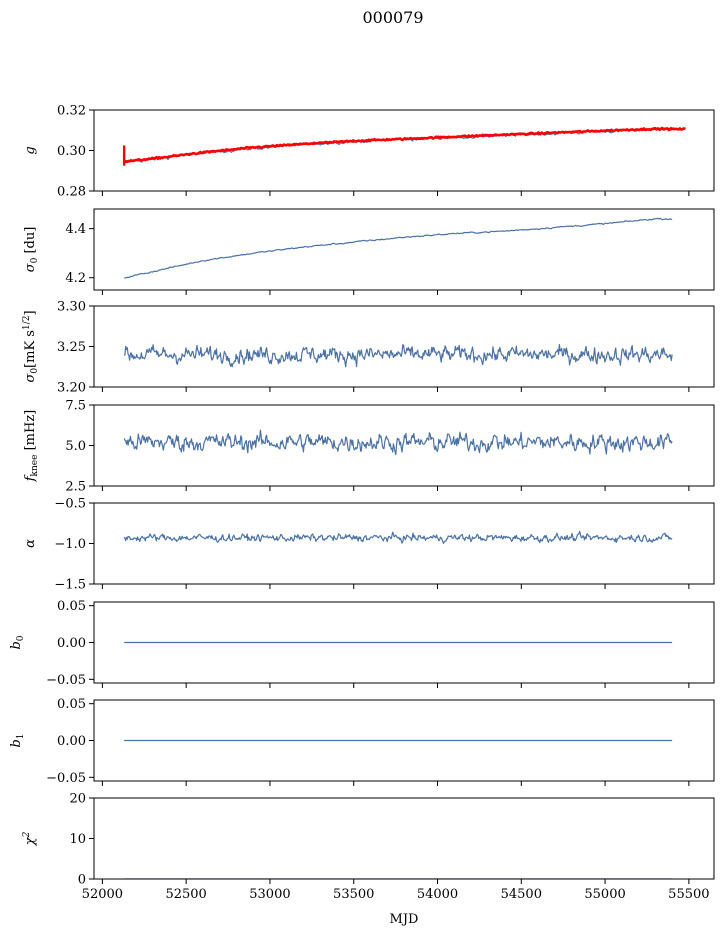 Image resolution: width=723 pixels, height=936 pixels. What do you see at coordinates (102, 894) in the screenshot?
I see `x-tick-label: 52000` at bounding box center [102, 894].